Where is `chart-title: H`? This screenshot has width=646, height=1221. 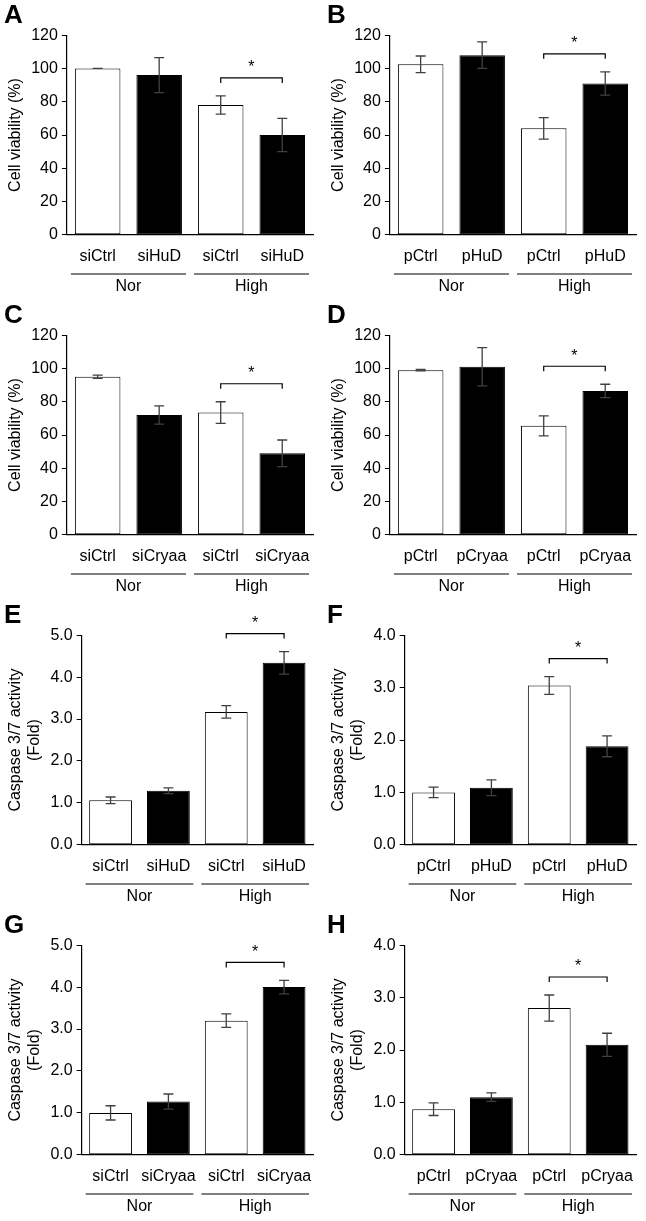 chart-title: H is located at coordinates (336, 923).